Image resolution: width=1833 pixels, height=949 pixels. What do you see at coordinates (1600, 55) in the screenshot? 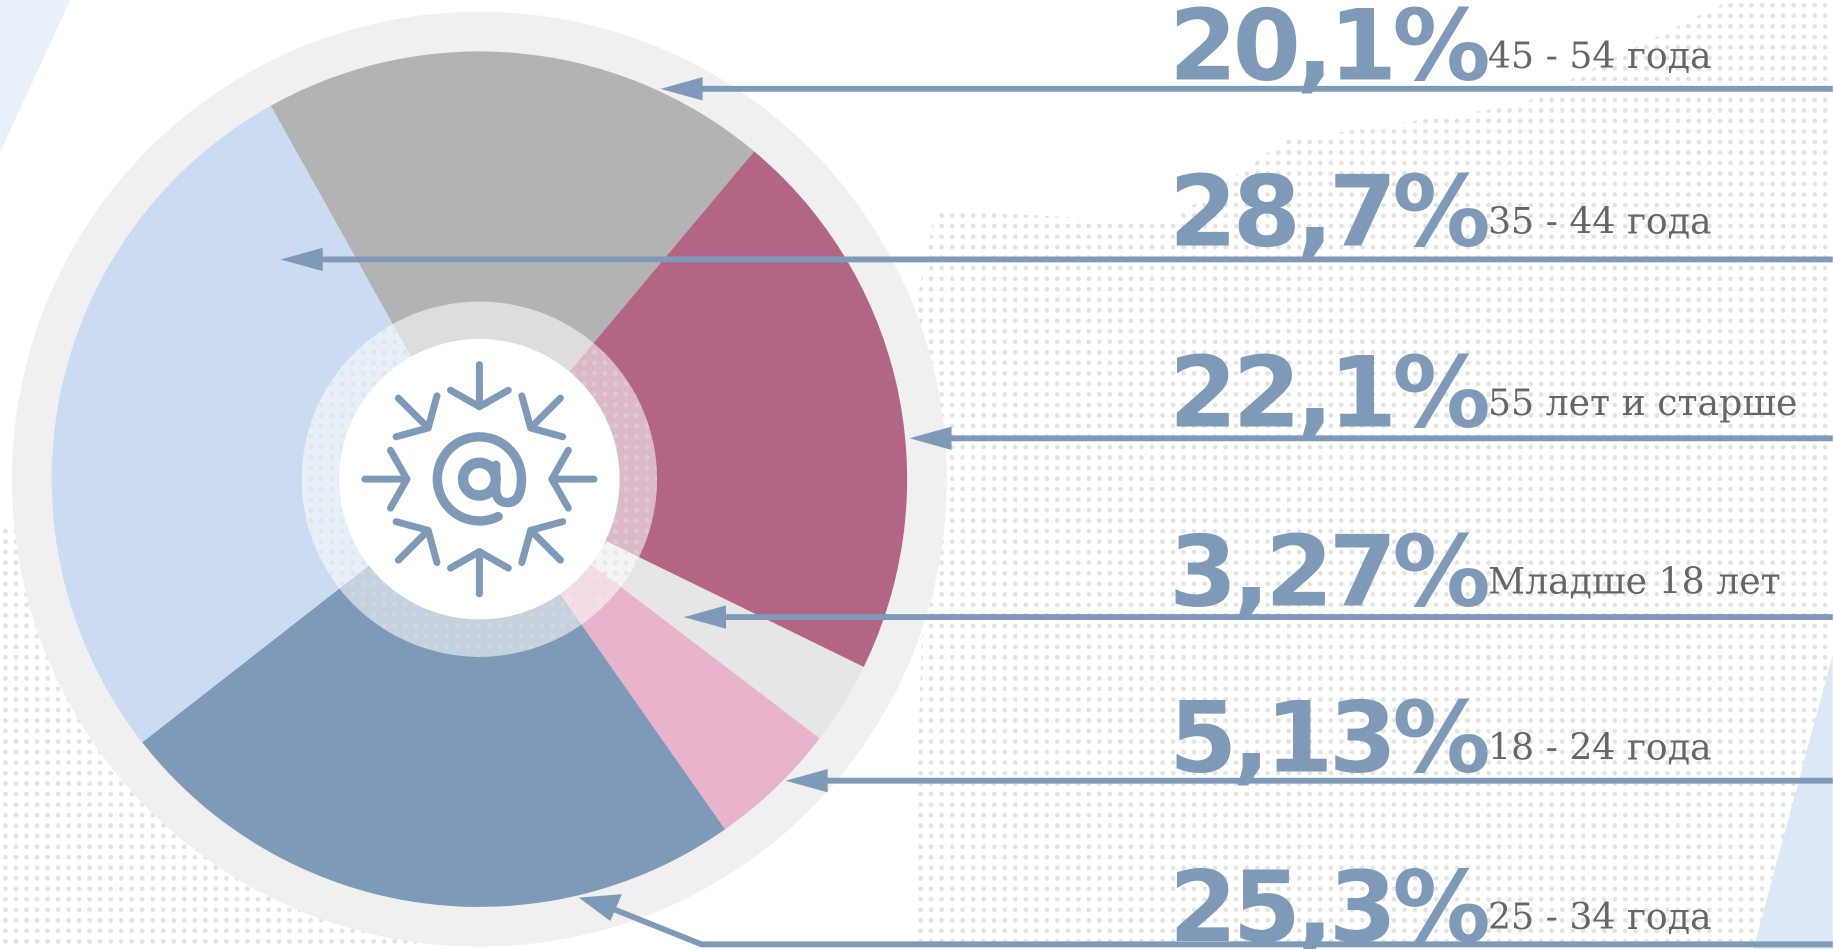
I see `category-label: 45 - 54 года` at bounding box center [1600, 55].